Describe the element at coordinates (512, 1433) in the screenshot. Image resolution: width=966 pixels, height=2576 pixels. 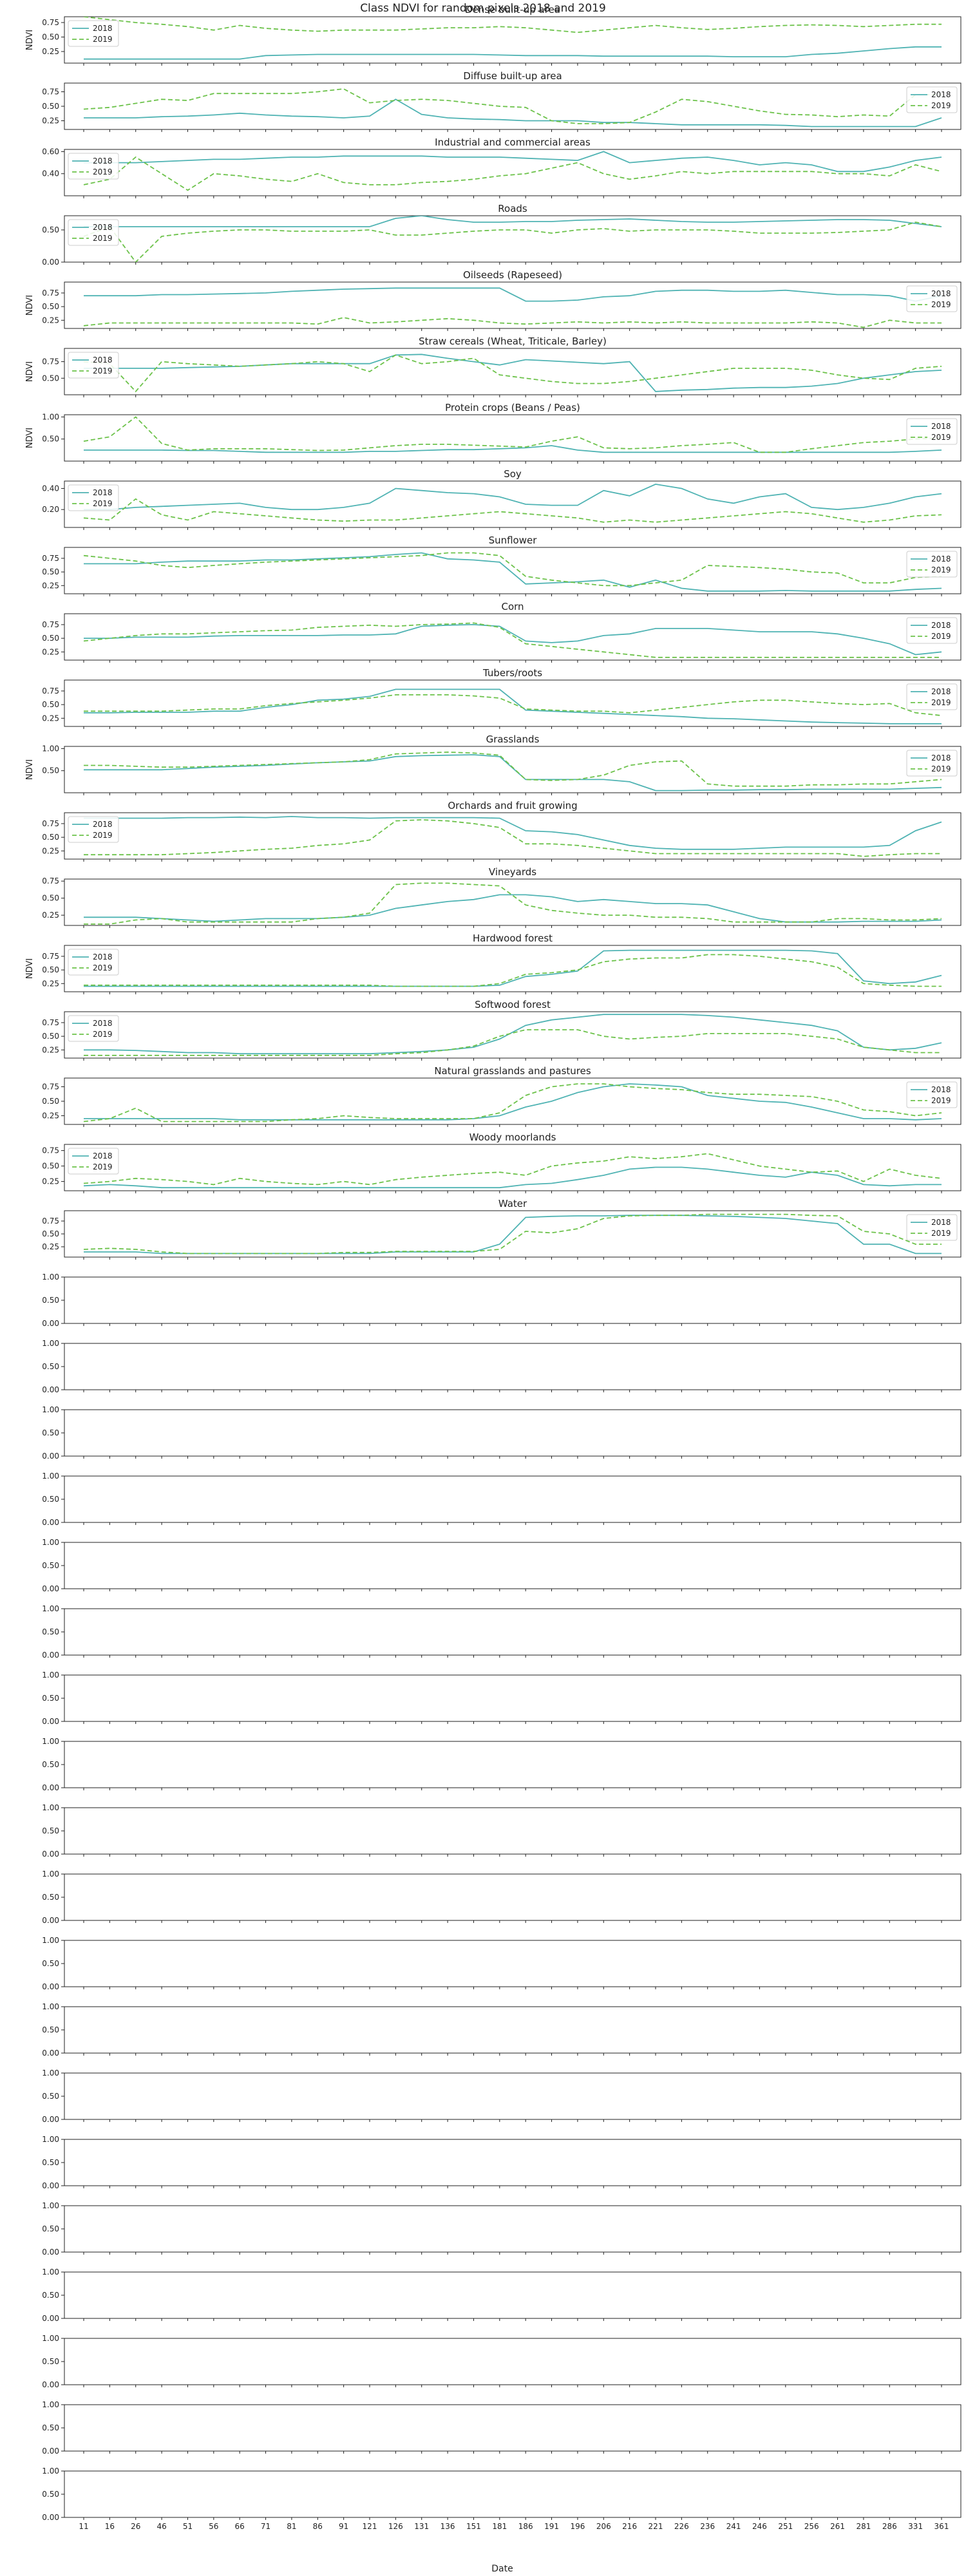
I see `empty-panel-2-frame` at that location.